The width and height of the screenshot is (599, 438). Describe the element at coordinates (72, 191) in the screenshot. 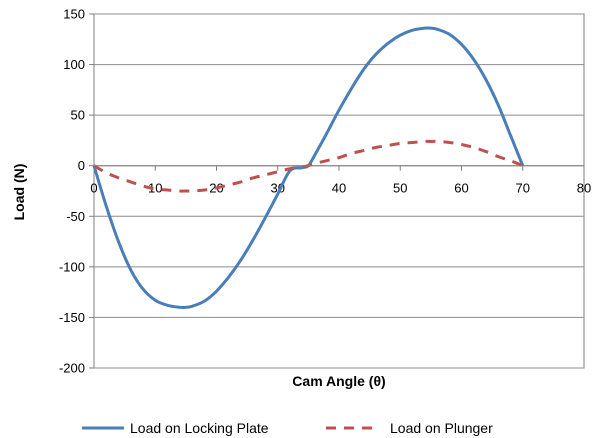

I see `y-tick-labels: 150 100 50 0 -50 -100 -150 -200` at that location.